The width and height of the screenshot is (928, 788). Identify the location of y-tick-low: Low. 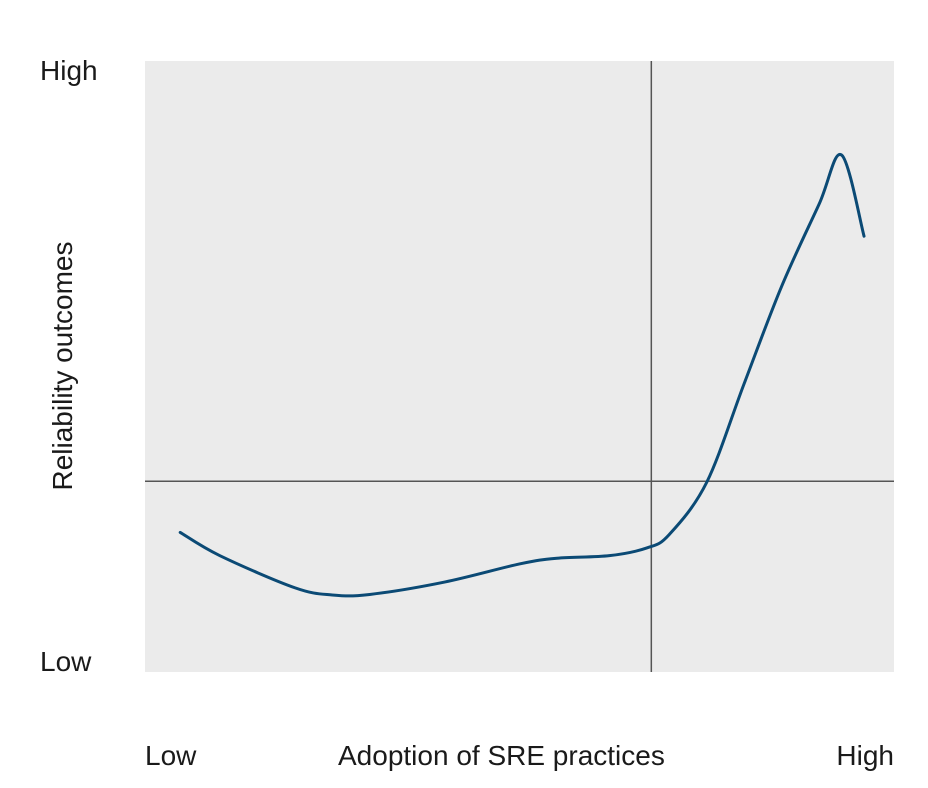
(66, 661).